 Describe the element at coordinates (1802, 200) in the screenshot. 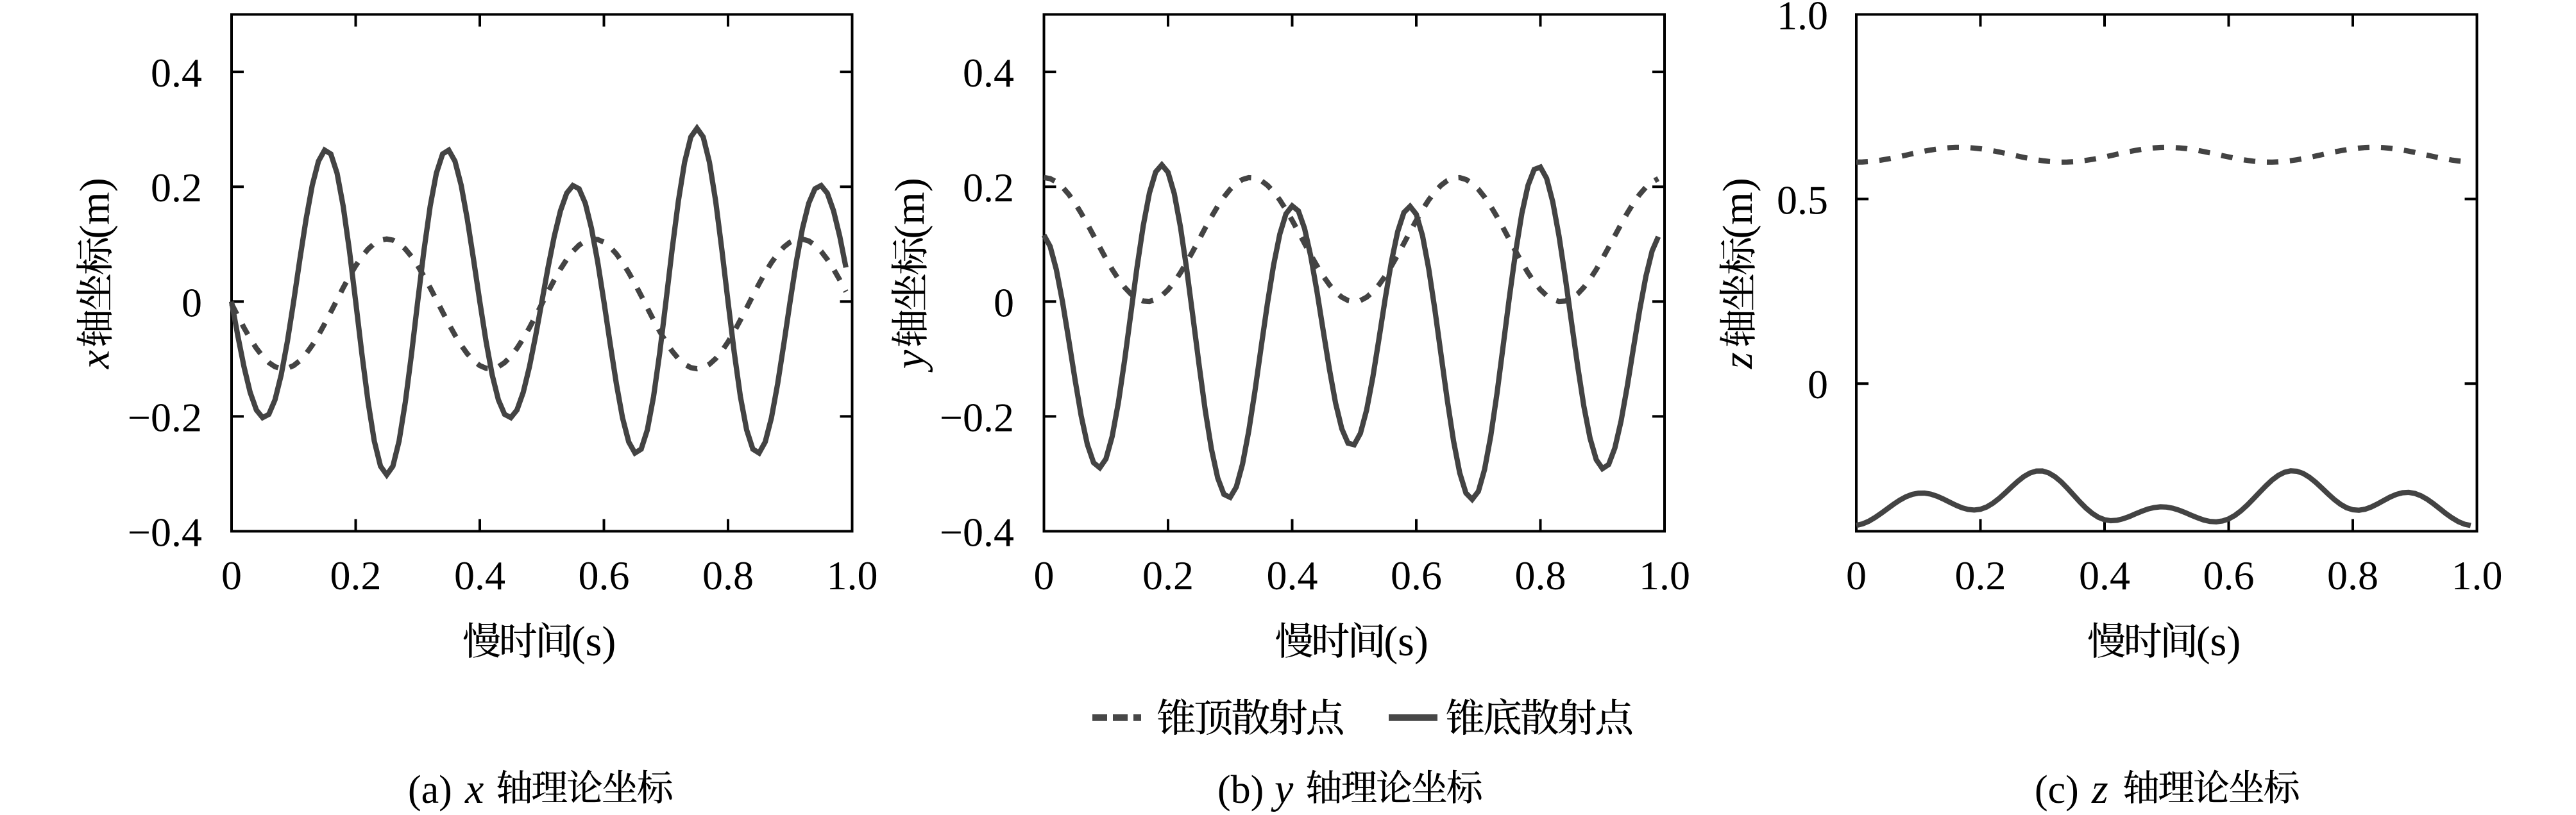

I see `svg-text: 0.5` at that location.